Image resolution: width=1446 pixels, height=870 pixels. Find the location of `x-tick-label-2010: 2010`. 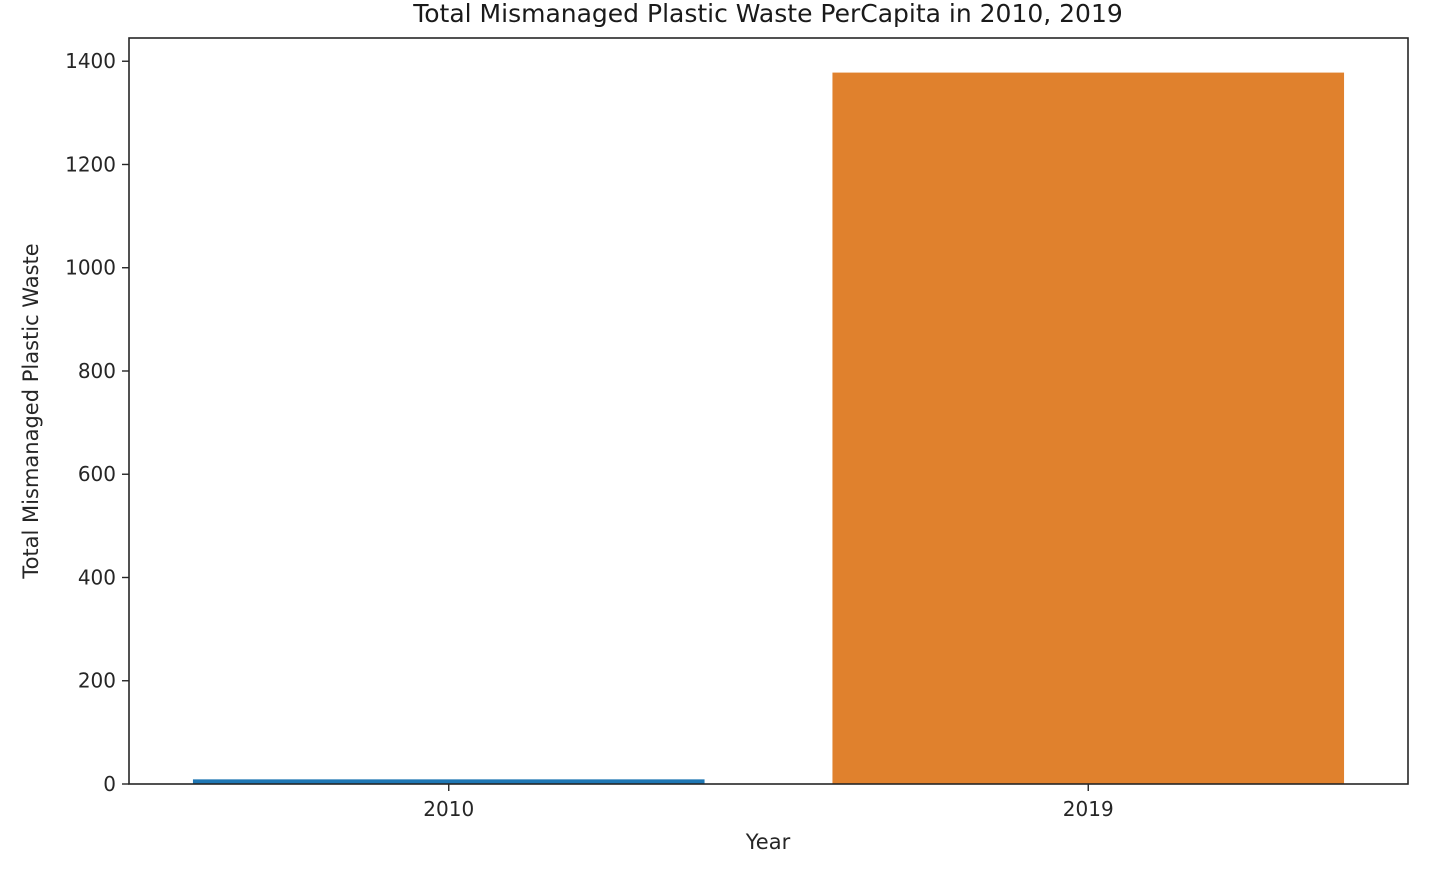

x-tick-label-2010: 2010 is located at coordinates (448, 809).